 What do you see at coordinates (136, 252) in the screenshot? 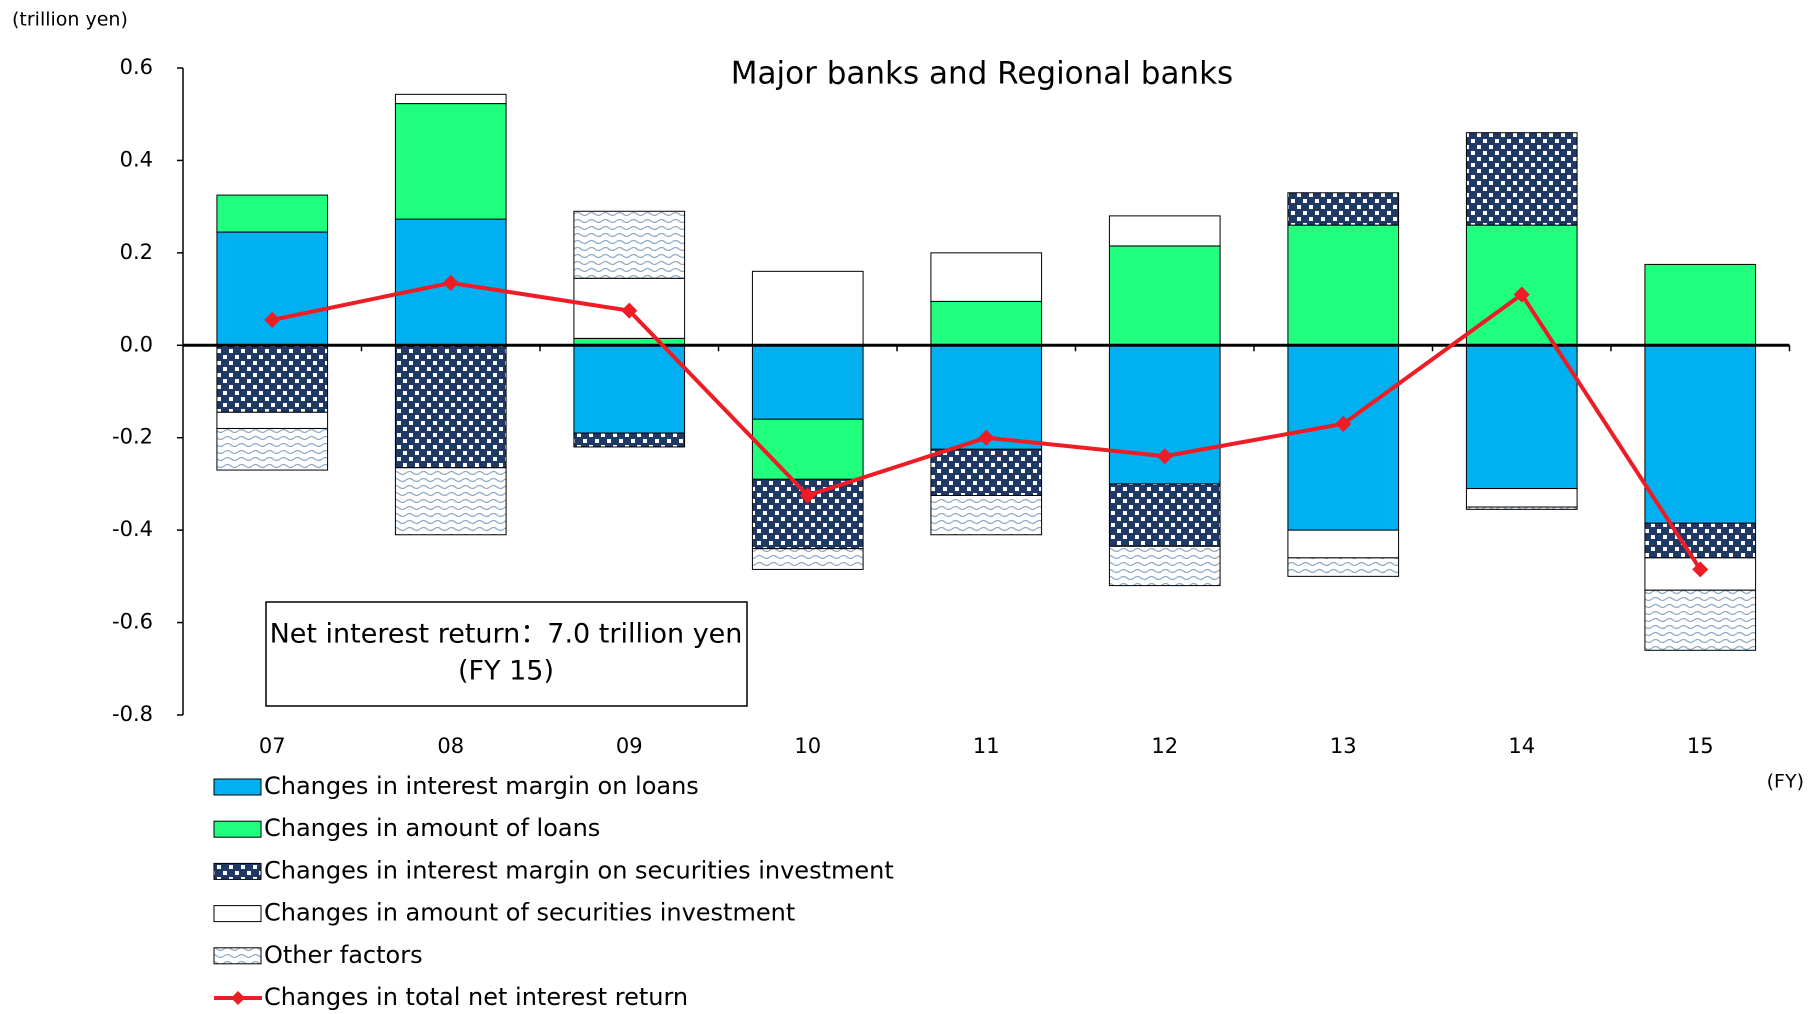
I see `y-tick-label: 0.2` at bounding box center [136, 252].